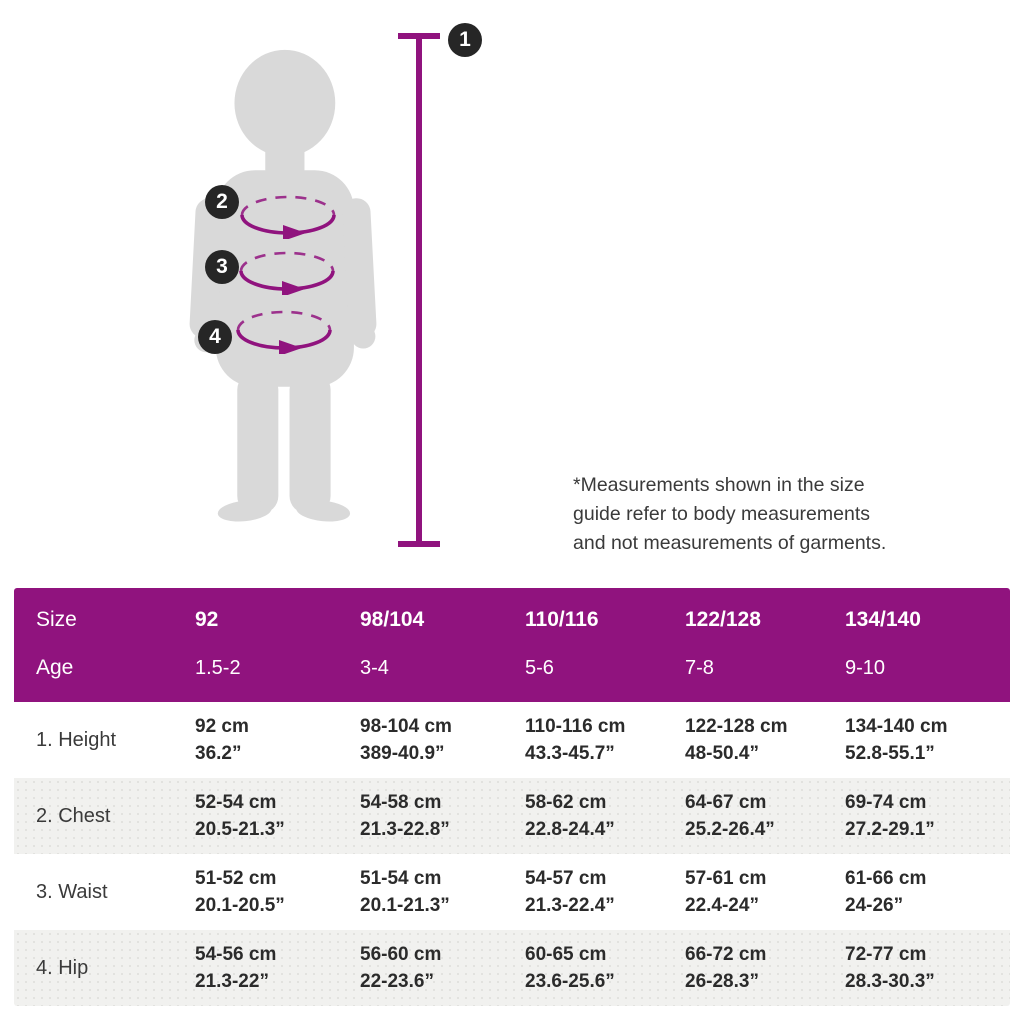  Describe the element at coordinates (258, 442) in the screenshot. I see `silhouette-left-leg` at that location.